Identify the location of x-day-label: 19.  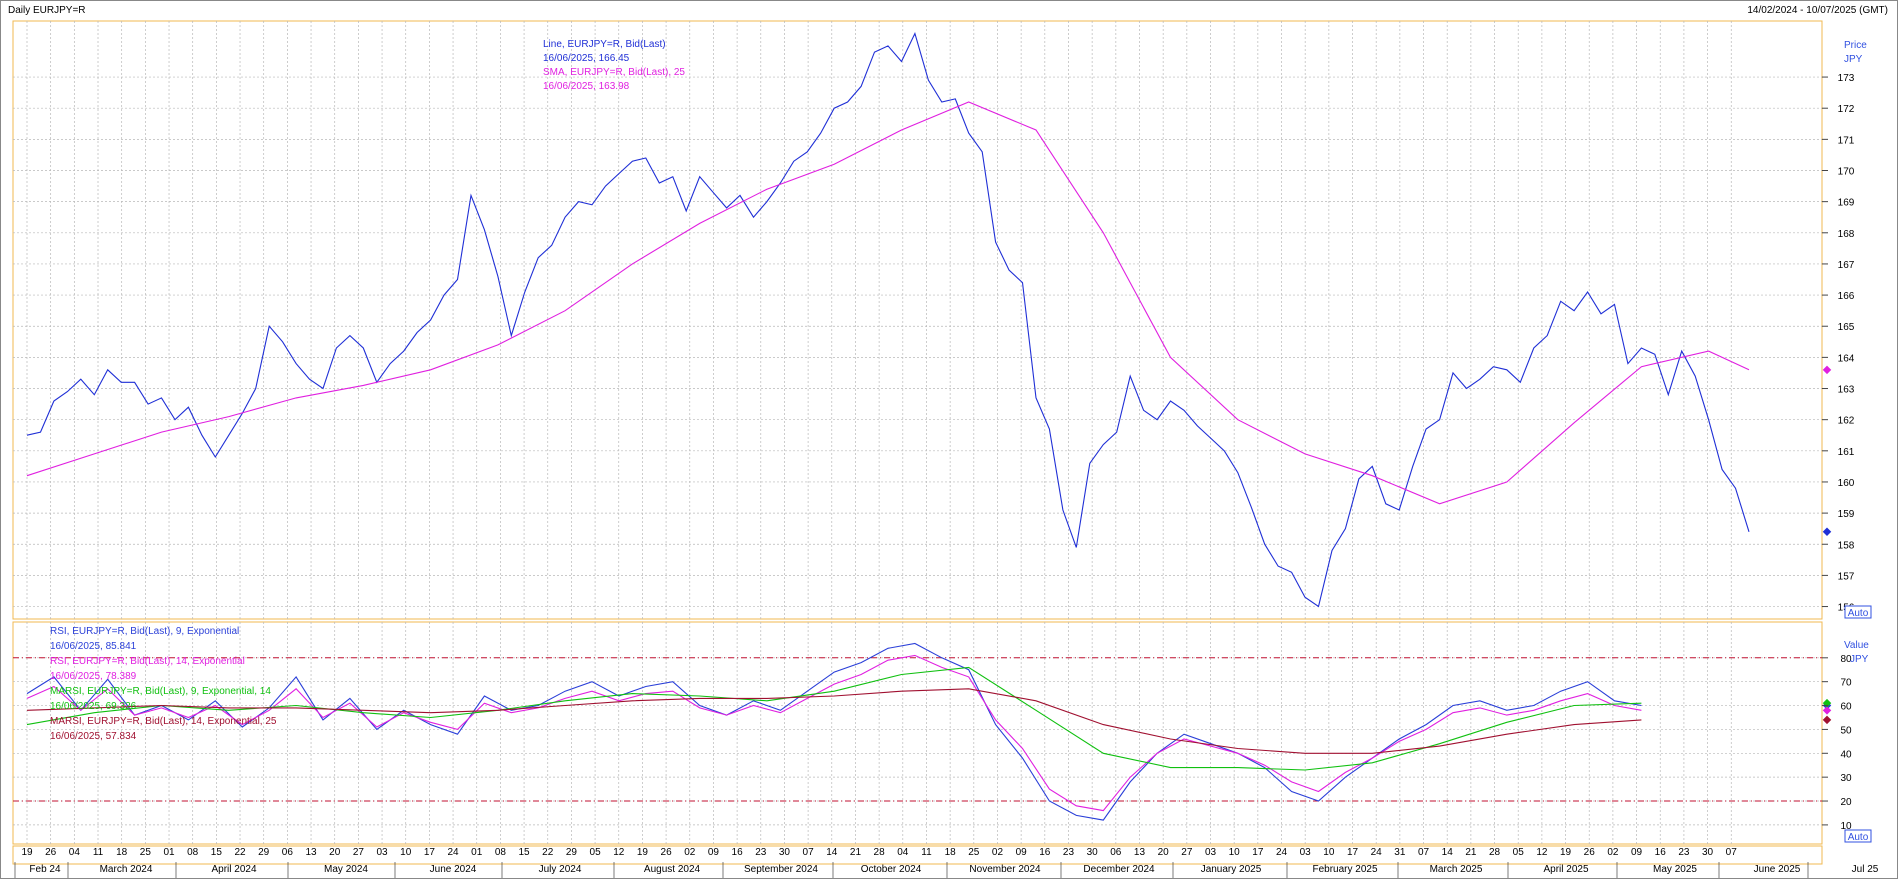
(1566, 852).